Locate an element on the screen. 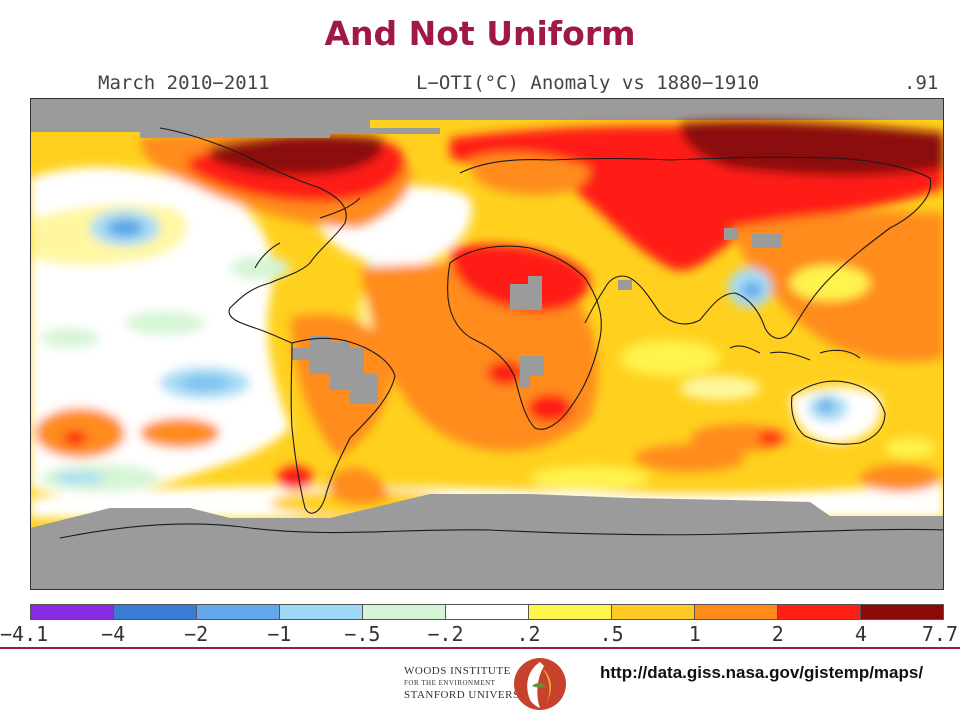 The width and height of the screenshot is (960, 720). missing-data-arctic is located at coordinates (487, 109).